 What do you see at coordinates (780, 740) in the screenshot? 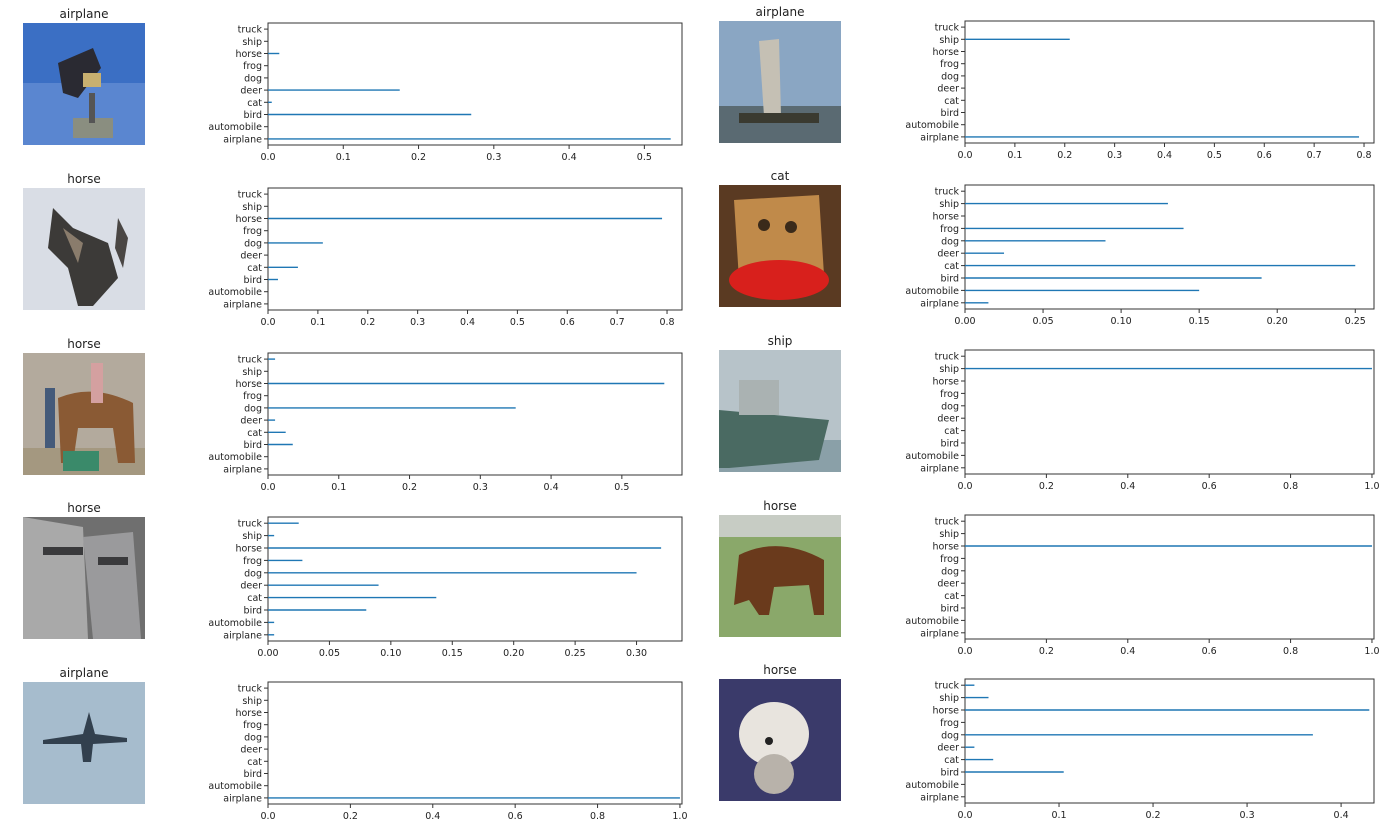
I see `white-dog-image` at bounding box center [780, 740].